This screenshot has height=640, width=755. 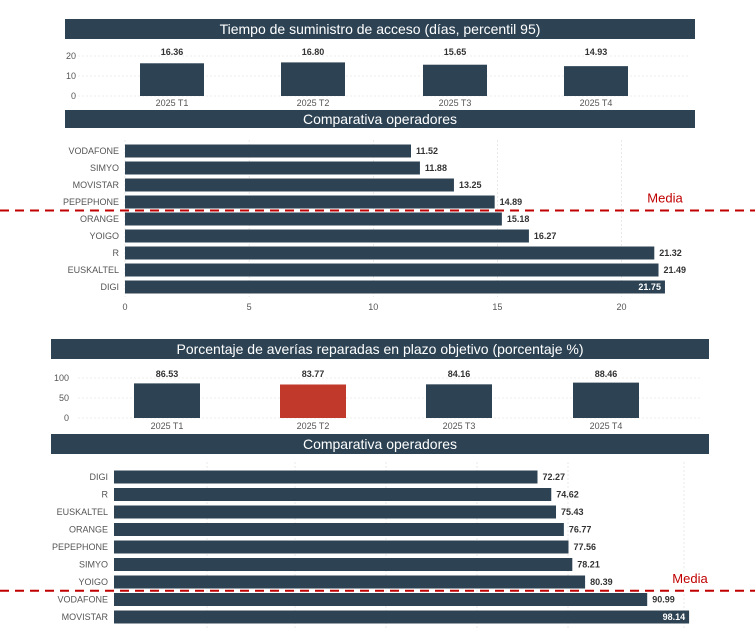 I want to click on data-label: 13.25, so click(x=470, y=185).